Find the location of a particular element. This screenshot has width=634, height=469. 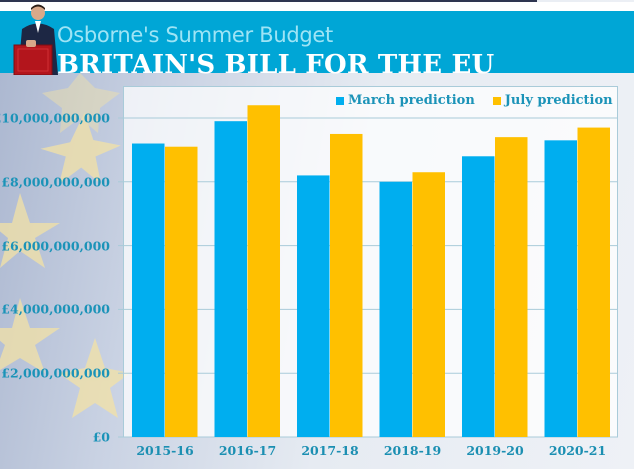

legend: March prediction July prediction is located at coordinates (474, 100).